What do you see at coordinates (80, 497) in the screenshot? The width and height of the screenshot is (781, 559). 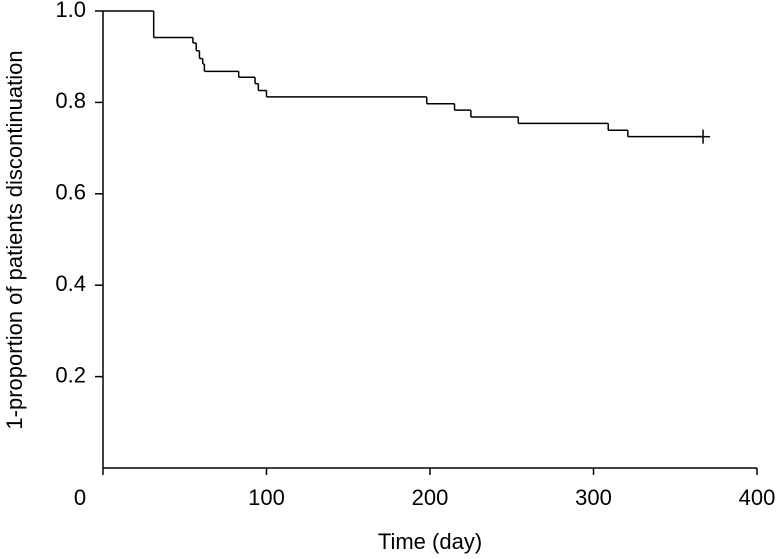 I see `x-tick-label: 0` at bounding box center [80, 497].